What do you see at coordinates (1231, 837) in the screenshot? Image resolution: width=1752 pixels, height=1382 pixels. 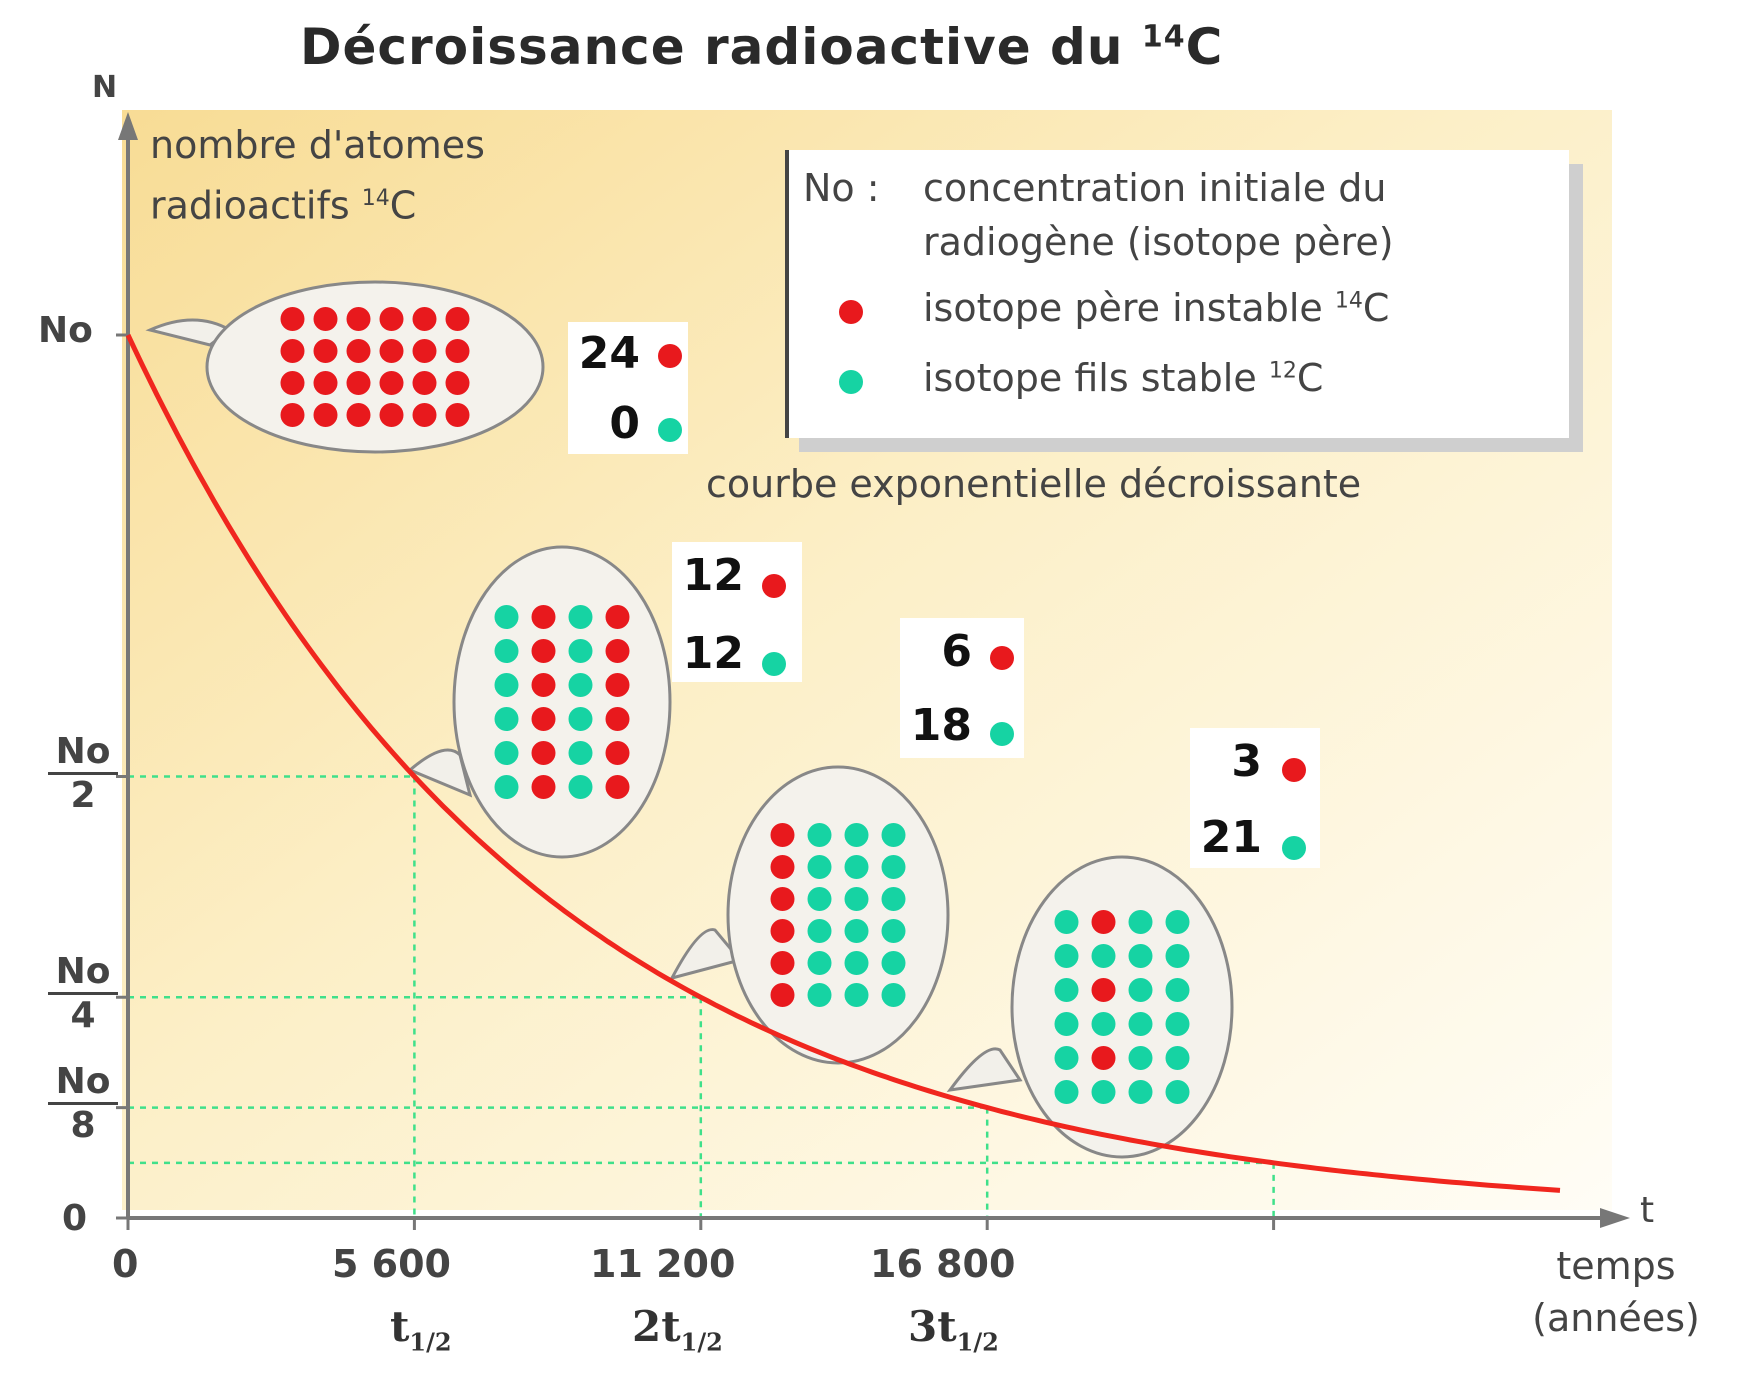 I see `count-daughter-3: 21` at bounding box center [1231, 837].